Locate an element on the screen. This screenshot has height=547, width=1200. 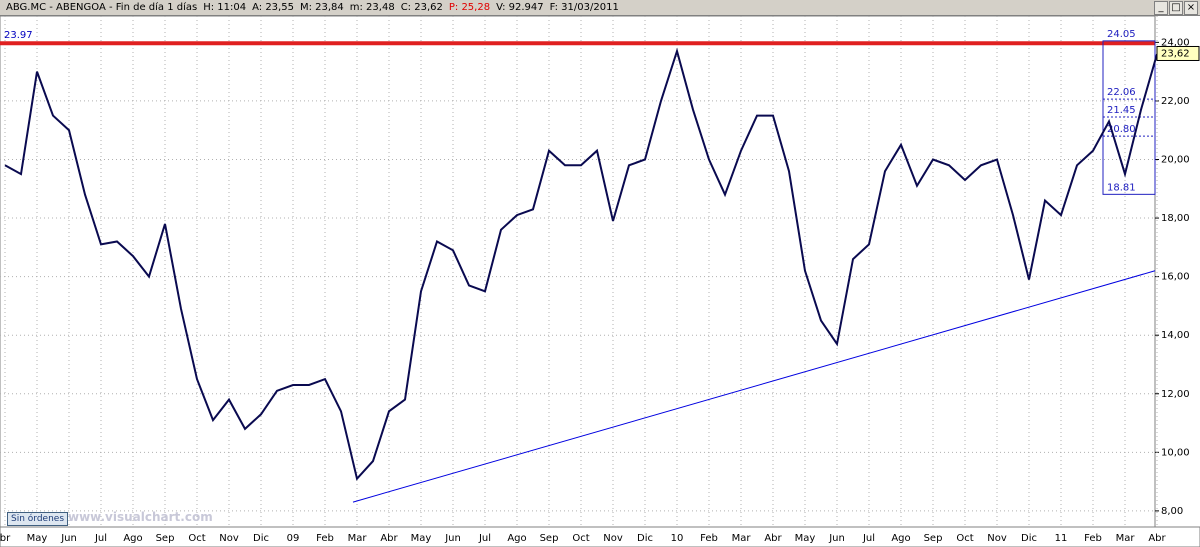
header-field: ABG.MC - ABENGOA - Fin de día 1 días is located at coordinates (102, 7).